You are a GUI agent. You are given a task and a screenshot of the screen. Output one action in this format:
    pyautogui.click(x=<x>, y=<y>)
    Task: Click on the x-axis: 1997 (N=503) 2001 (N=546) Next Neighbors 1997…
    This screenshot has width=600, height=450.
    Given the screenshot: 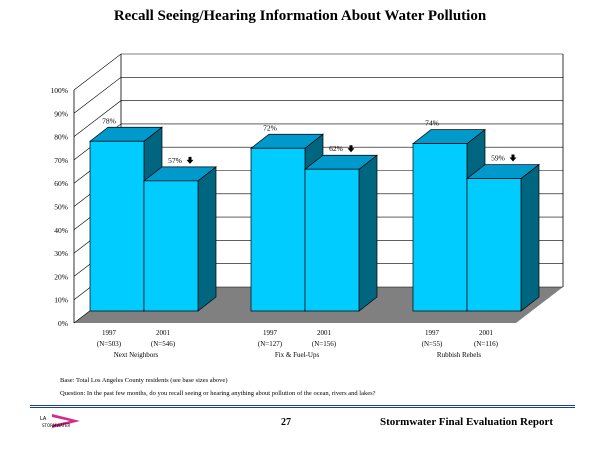 What is the action you would take?
    pyautogui.click(x=298, y=344)
    